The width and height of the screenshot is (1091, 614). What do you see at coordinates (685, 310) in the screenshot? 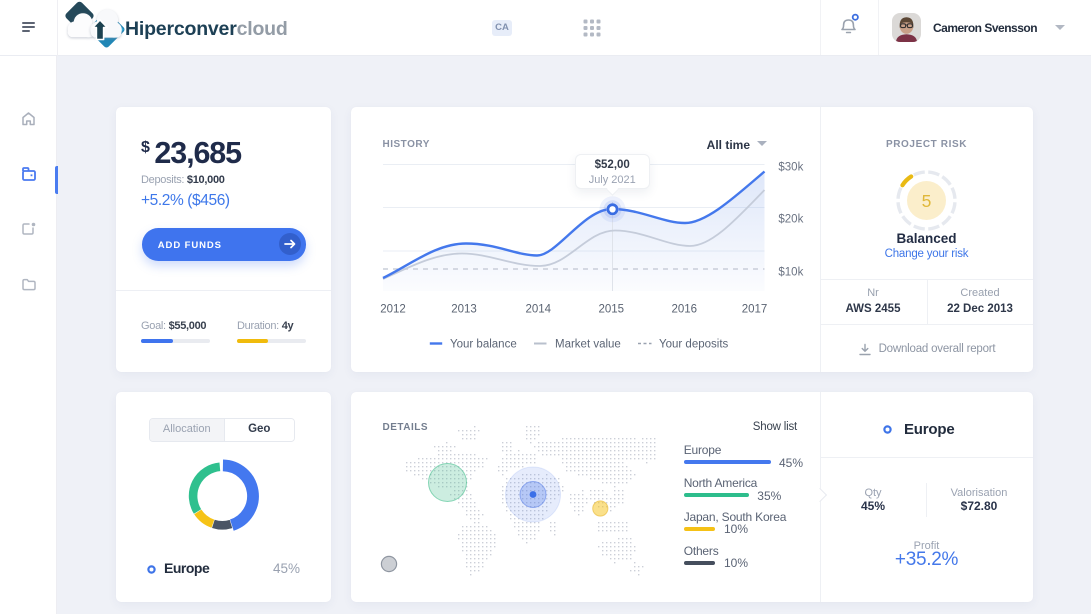
I see `svg-text: 2016` at bounding box center [685, 310].